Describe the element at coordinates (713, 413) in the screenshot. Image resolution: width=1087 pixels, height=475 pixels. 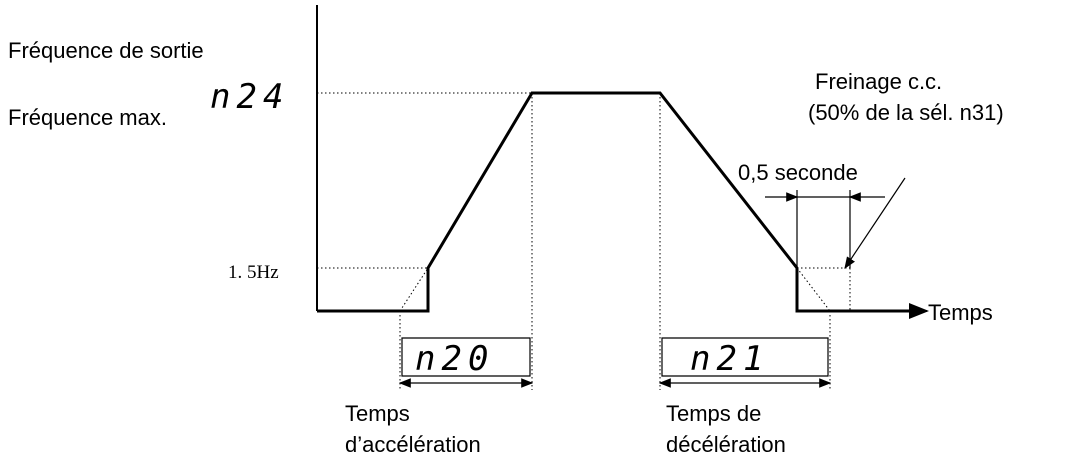
I see `deceleration-label: Temps de` at that location.